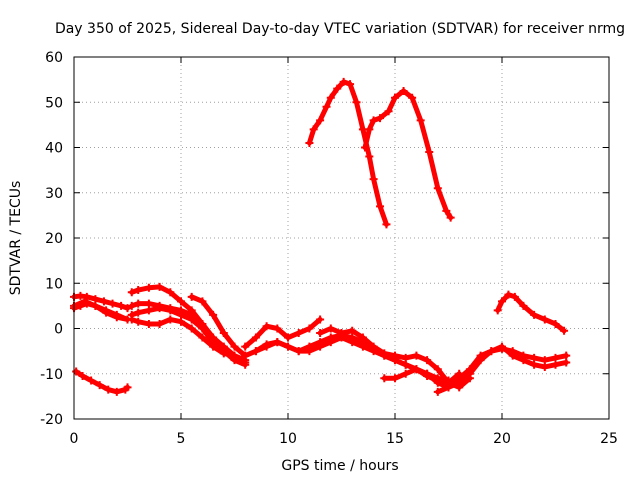  Describe the element at coordinates (288, 439) in the screenshot. I see `x-tick-label: 10` at that location.